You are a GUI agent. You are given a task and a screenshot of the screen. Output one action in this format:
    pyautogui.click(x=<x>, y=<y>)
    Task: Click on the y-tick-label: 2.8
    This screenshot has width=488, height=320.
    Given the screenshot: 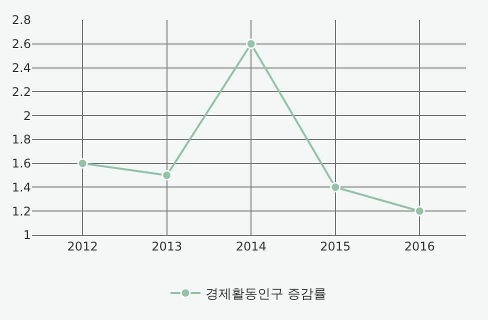 What is the action you would take?
    pyautogui.click(x=21, y=20)
    